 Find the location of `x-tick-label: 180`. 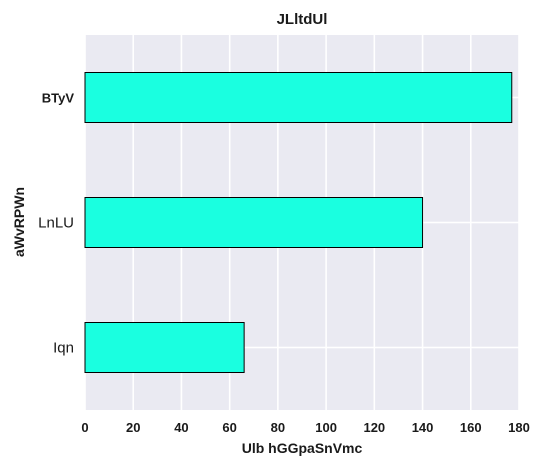

x-tick-label: 180 is located at coordinates (519, 427).